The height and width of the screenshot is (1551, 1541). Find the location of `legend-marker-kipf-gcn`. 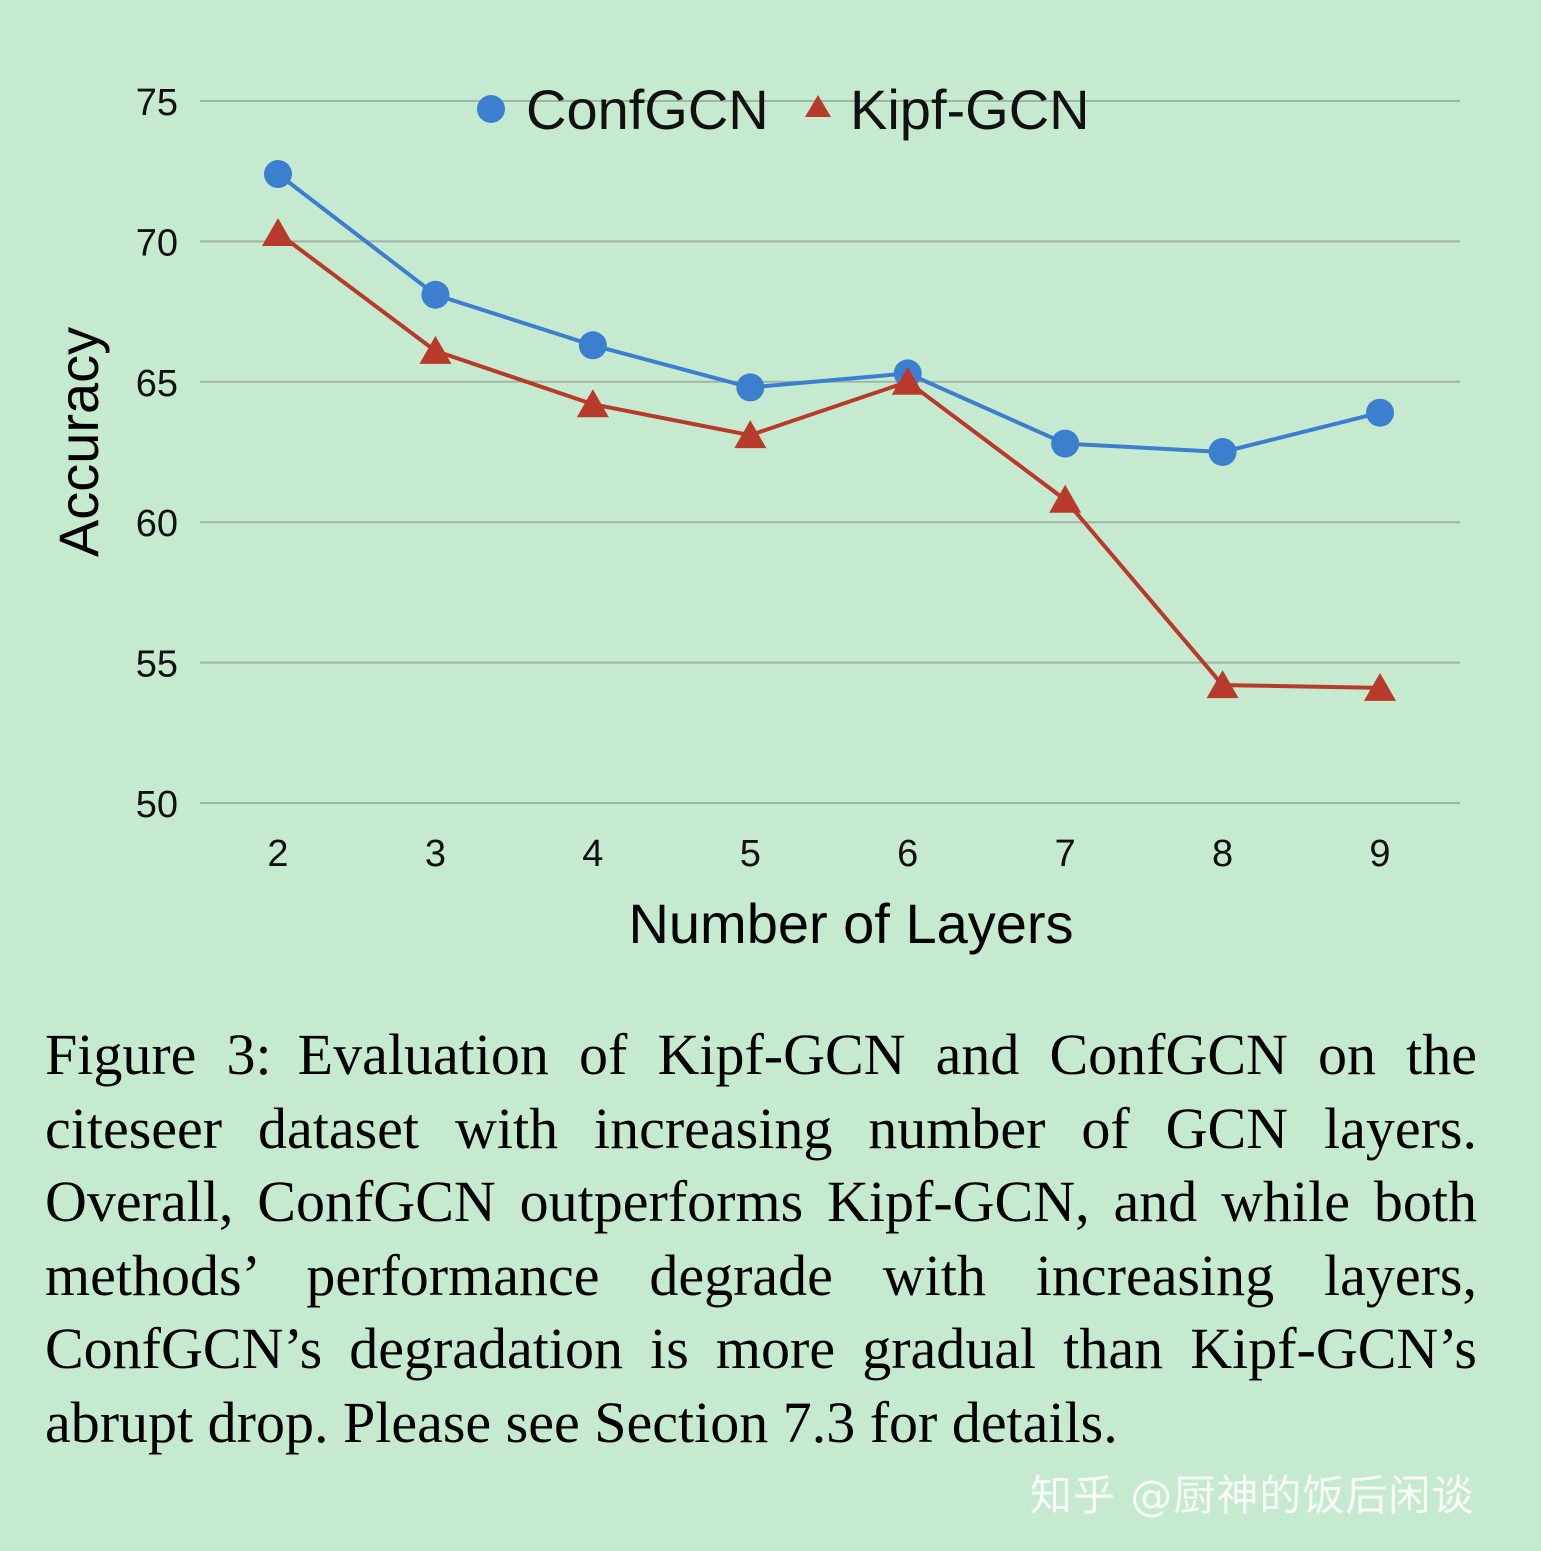

legend-marker-kipf-gcn is located at coordinates (818, 106).